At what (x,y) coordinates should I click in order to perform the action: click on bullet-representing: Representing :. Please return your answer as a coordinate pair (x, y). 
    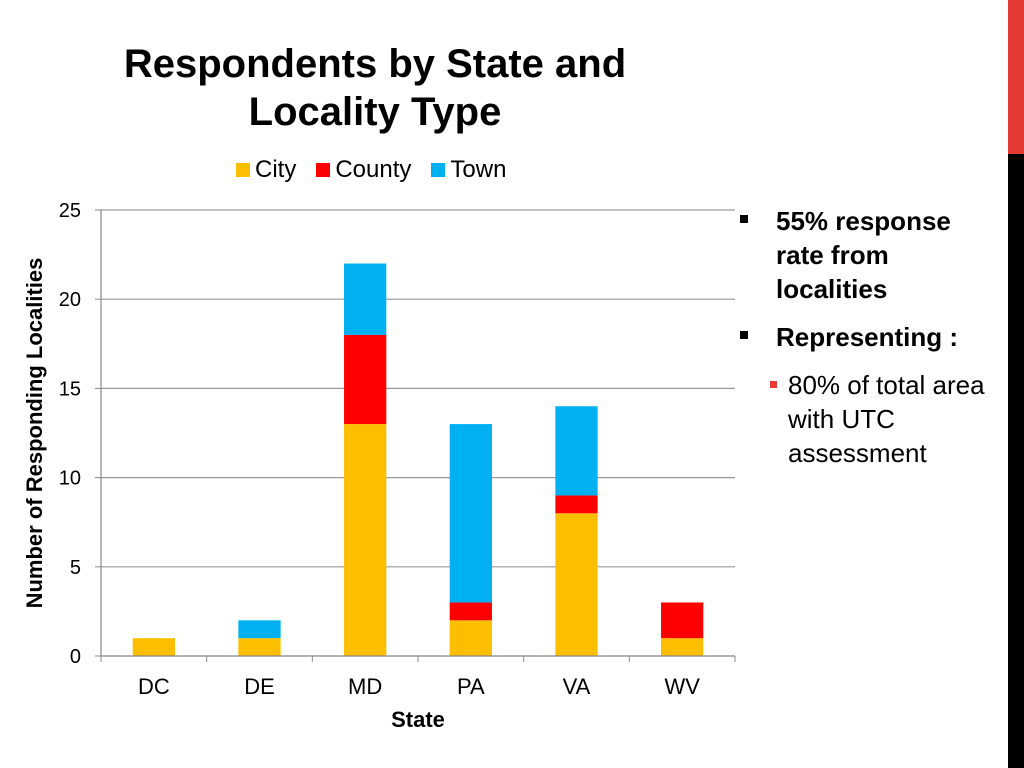
    Looking at the image, I should click on (869, 337).